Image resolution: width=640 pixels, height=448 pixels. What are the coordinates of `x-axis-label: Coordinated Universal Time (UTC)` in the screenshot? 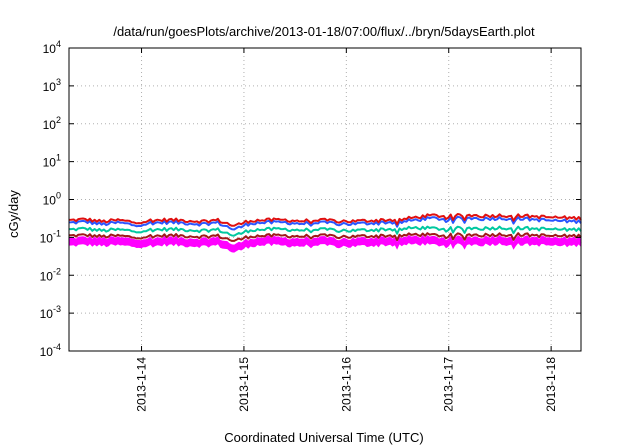 It's located at (323, 437).